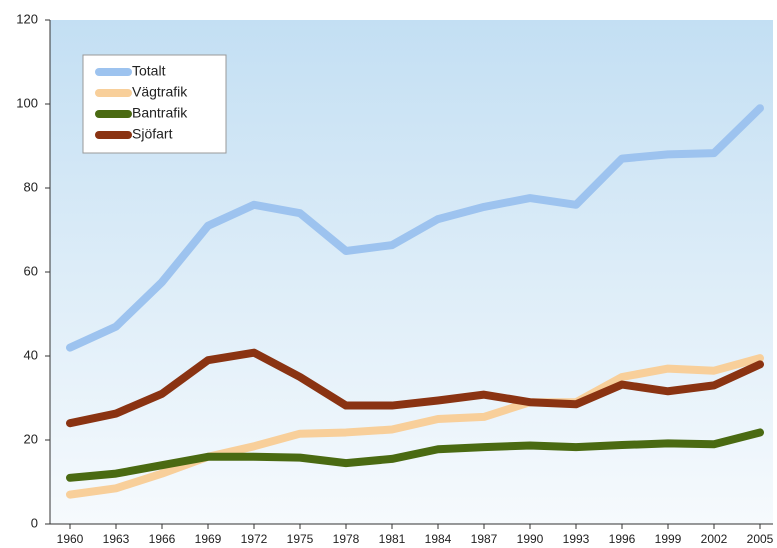 The height and width of the screenshot is (548, 777). What do you see at coordinates (438, 539) in the screenshot?
I see `x-tick-label: 1984` at bounding box center [438, 539].